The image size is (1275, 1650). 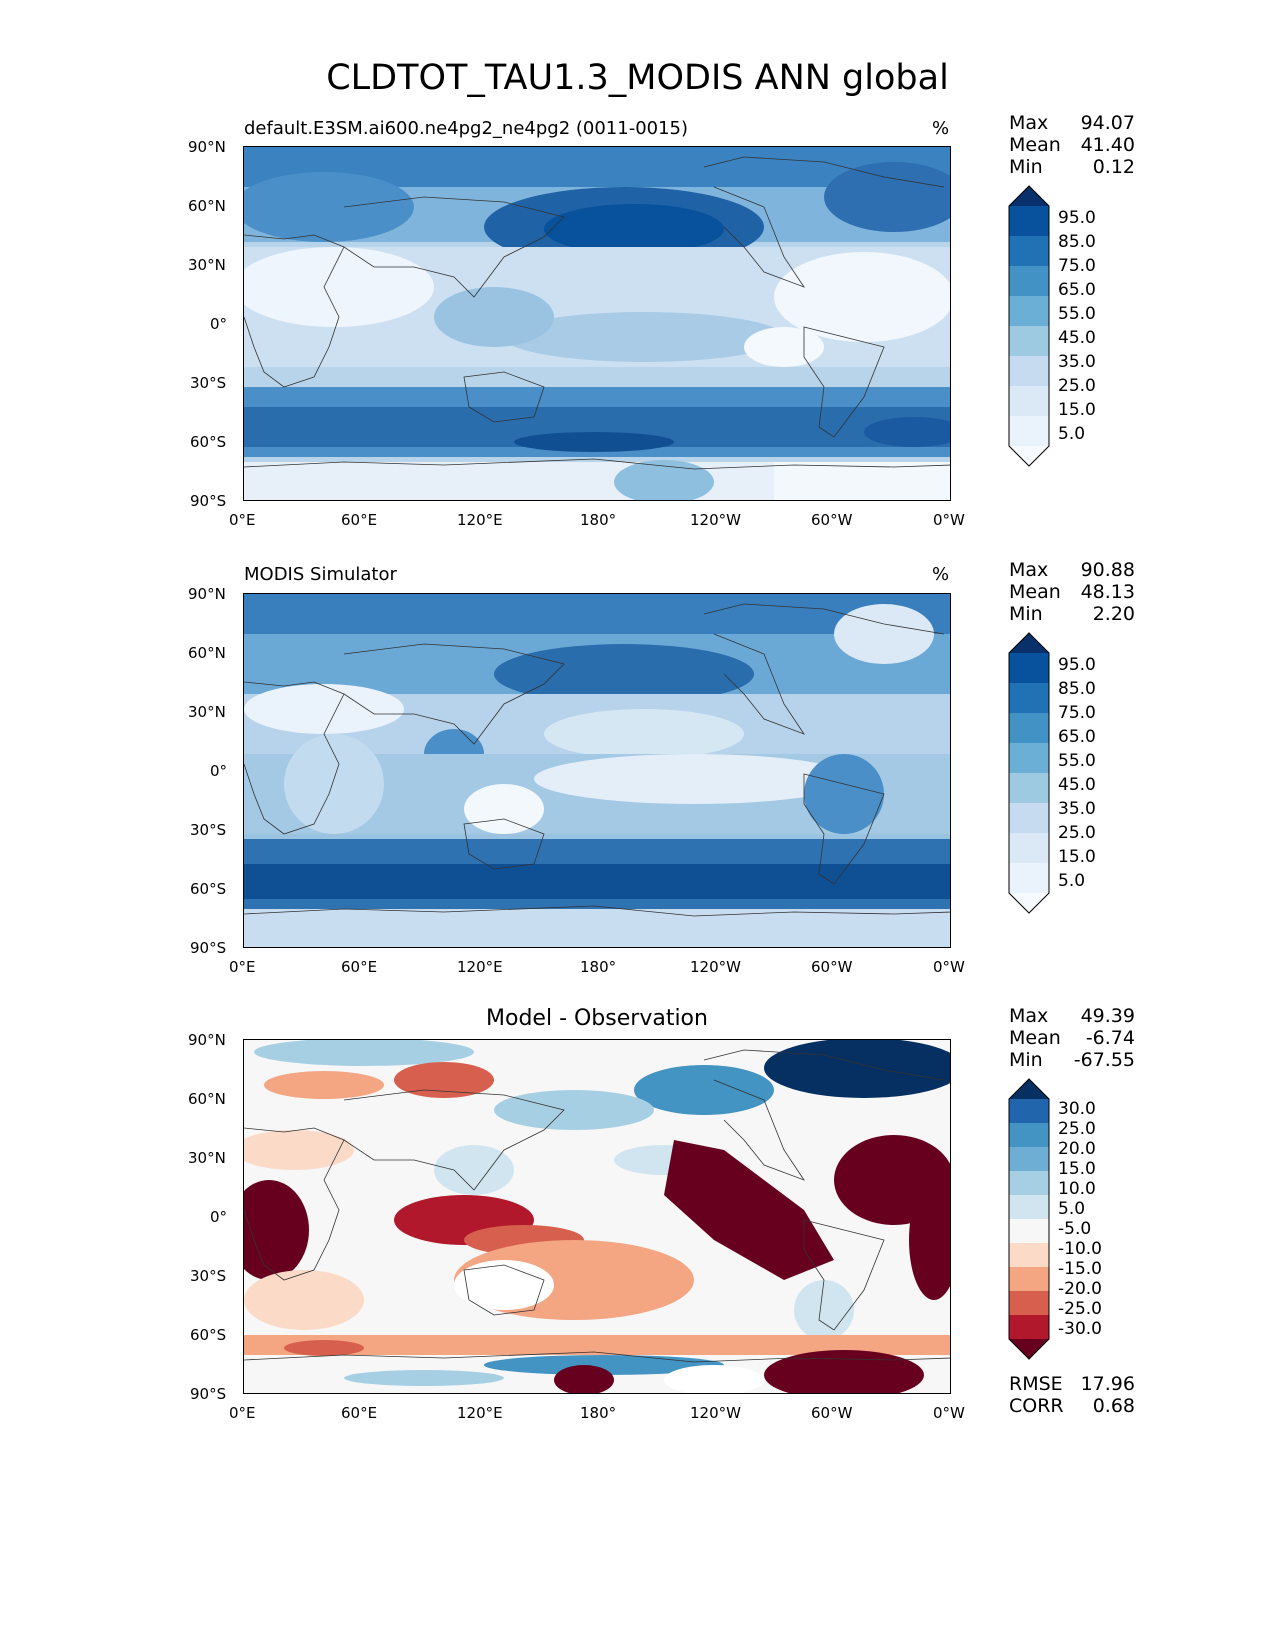 What do you see at coordinates (1080, 1309) in the screenshot?
I see `colorbar-tick-label: -25.0` at bounding box center [1080, 1309].